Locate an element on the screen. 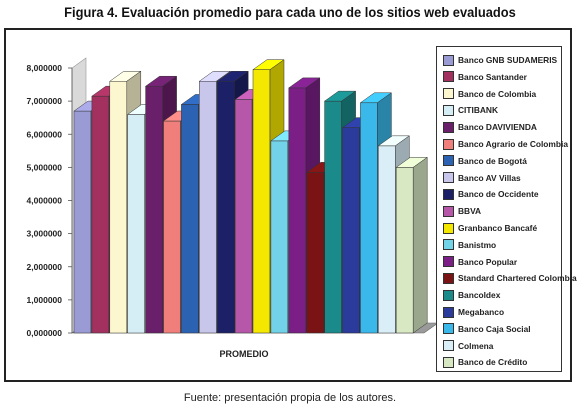 The width and height of the screenshot is (580, 415). legend-item: Banistmo is located at coordinates (469, 245).